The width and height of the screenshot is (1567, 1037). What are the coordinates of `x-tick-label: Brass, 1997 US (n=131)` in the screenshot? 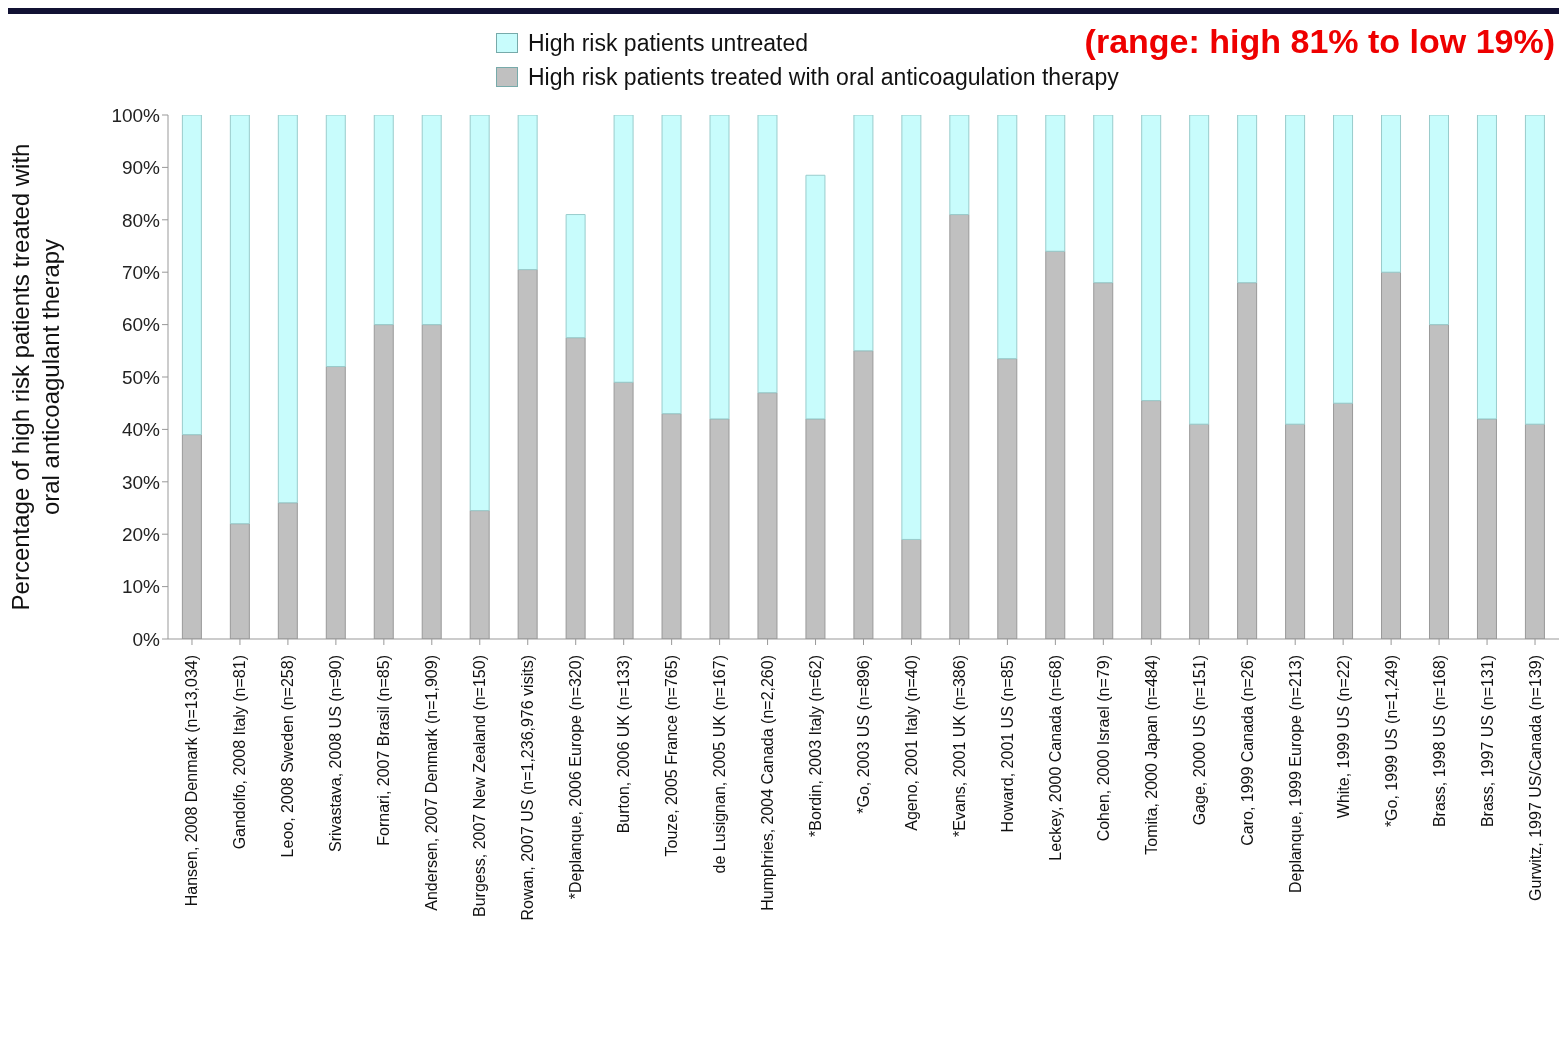 It's located at (1487, 741).